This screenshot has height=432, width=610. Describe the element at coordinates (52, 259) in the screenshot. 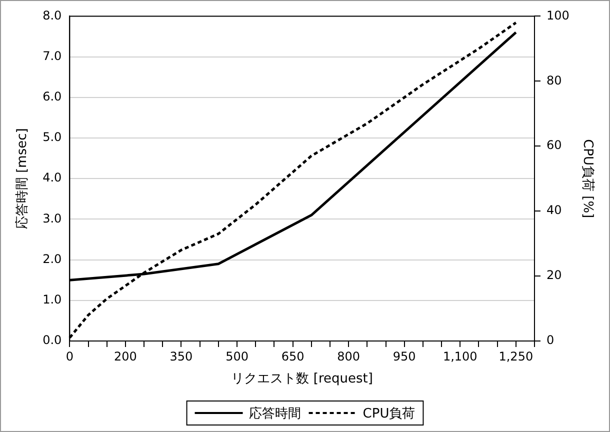

I see `y-tick-label: 2.0` at that location.